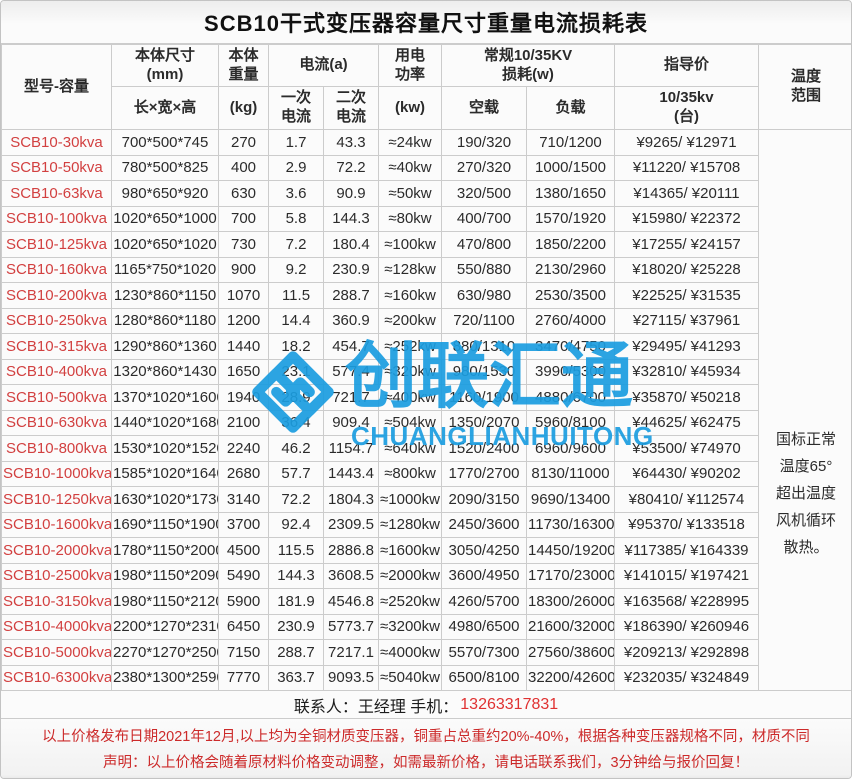  Describe the element at coordinates (351, 346) in the screenshot. I see `secondary-current-cell: 454.7` at that location.